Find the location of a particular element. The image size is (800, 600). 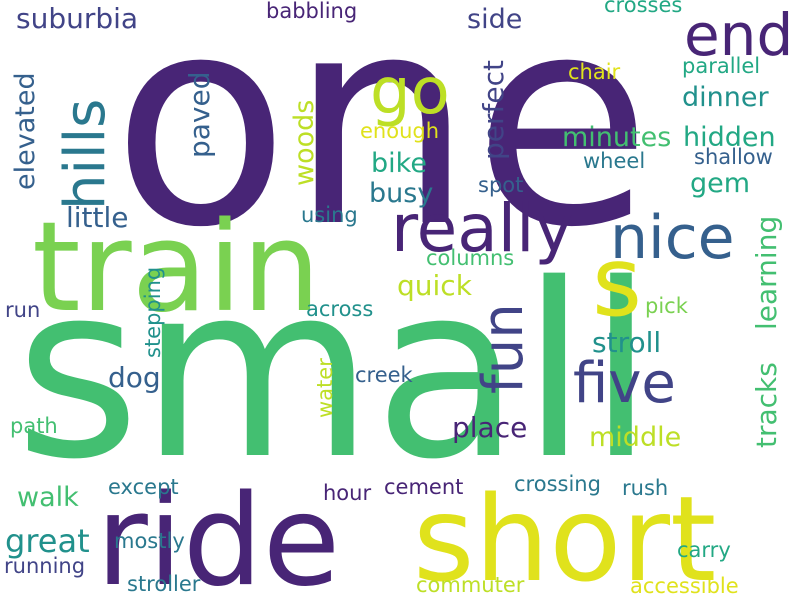

word-columns: columns is located at coordinates (470, 258).